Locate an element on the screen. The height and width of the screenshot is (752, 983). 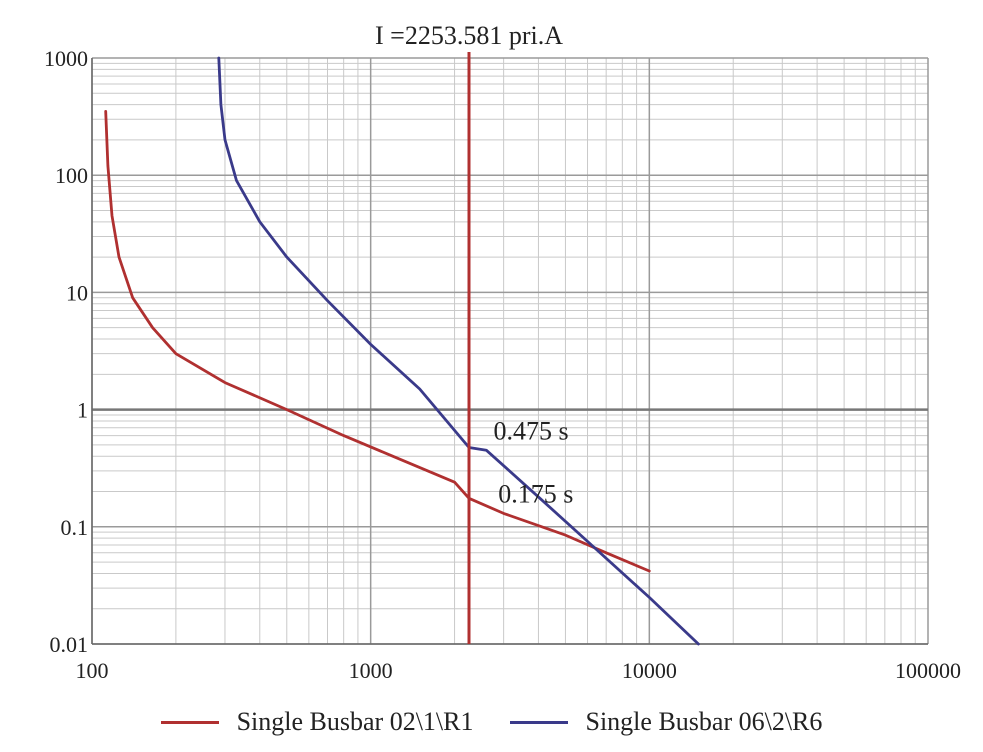
current-reference-label: I =2253.581 pri.A is located at coordinates (469, 35).